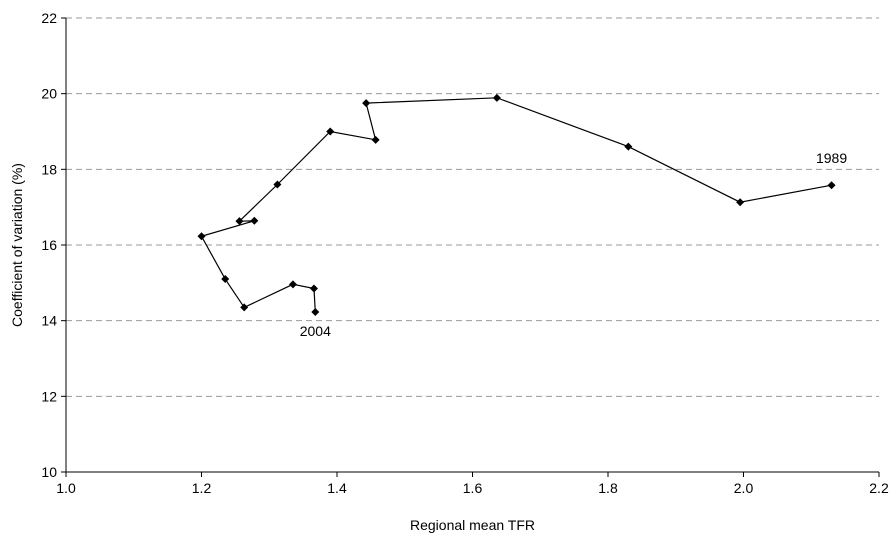 The height and width of the screenshot is (537, 894). What do you see at coordinates (49, 94) in the screenshot?
I see `y-tick-label-5: 20` at bounding box center [49, 94].